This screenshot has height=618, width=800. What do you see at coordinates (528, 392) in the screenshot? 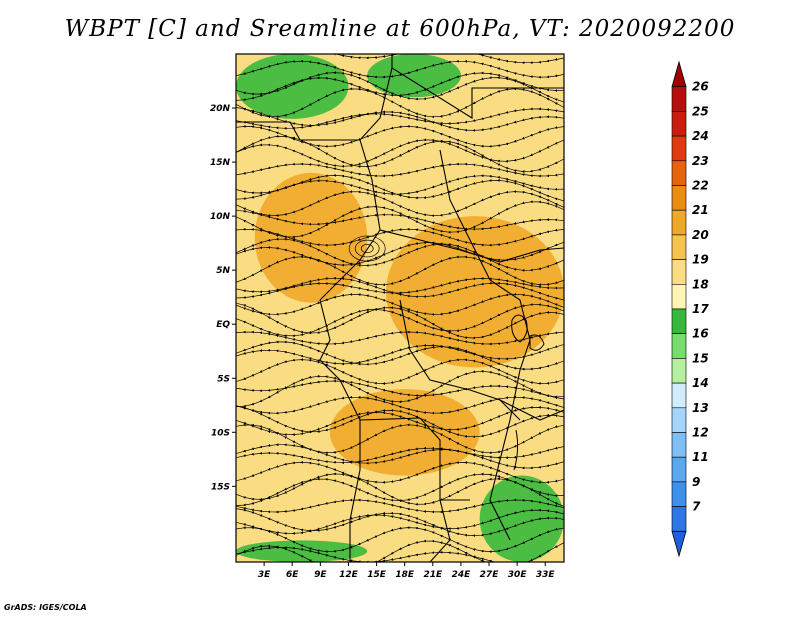
I see `lakes` at bounding box center [528, 392].